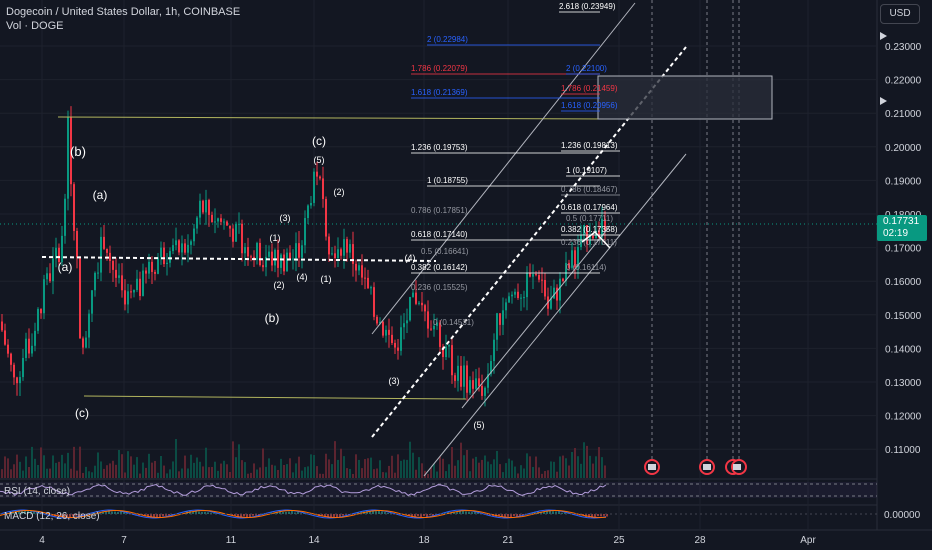  I want to click on time-axis: 4 7 11 14 18 21 25 28 Apr, so click(427, 540).